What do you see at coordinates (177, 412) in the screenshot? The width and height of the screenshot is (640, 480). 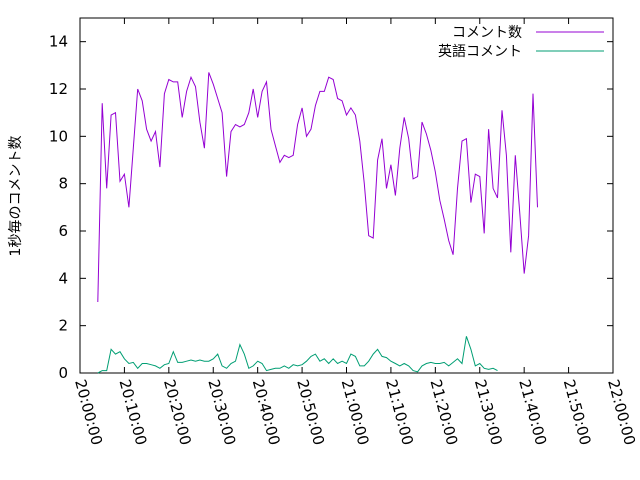 I see `x-tick-label: 20:20:00` at bounding box center [177, 412].